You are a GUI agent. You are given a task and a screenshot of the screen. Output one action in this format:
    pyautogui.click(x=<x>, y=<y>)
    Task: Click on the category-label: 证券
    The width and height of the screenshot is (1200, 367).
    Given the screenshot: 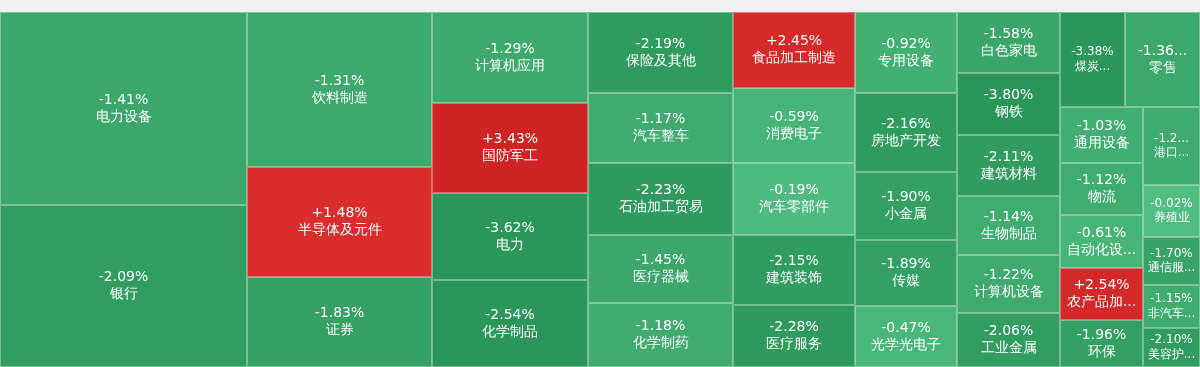 What is the action you would take?
    pyautogui.click(x=339, y=329)
    